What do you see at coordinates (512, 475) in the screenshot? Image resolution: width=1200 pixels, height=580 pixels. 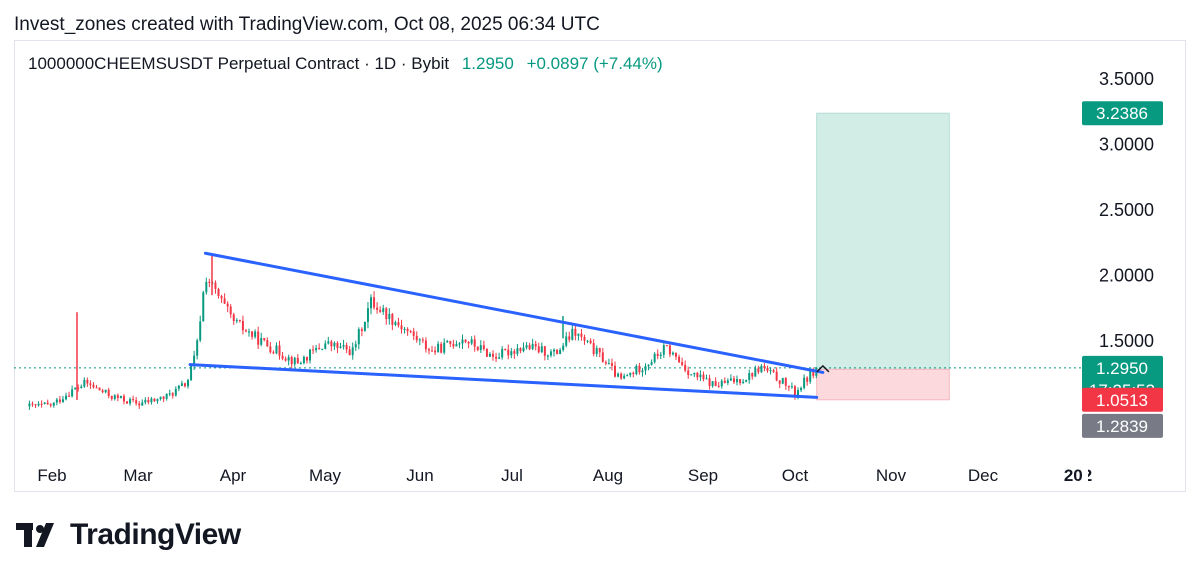 I see `x-axis-tick: Jul` at bounding box center [512, 475].